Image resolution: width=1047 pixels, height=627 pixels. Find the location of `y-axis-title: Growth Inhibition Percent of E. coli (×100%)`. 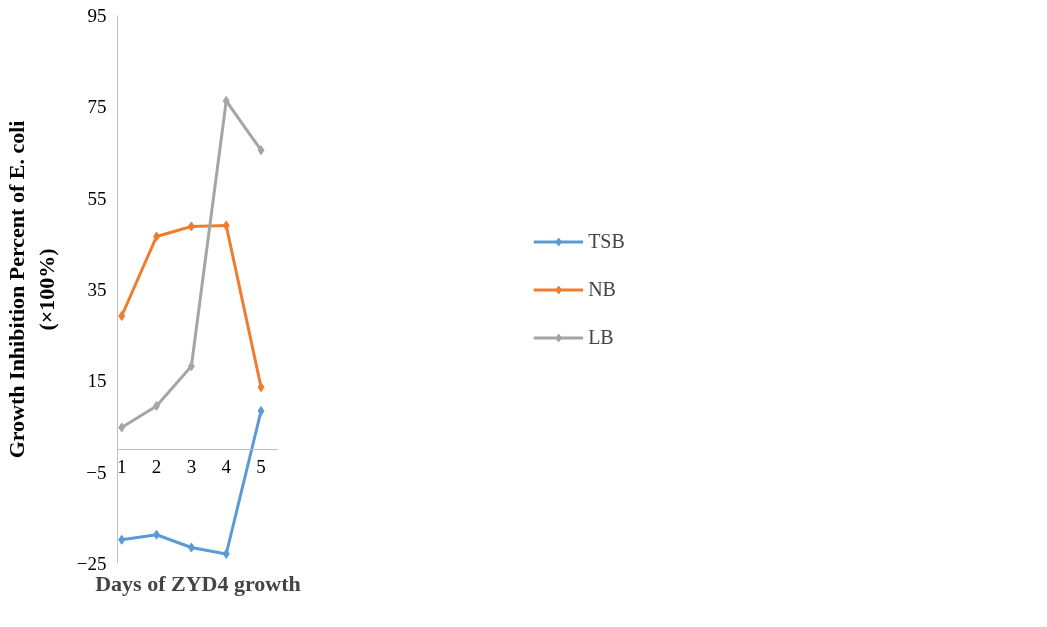

y-axis-title: Growth Inhibition Percent of E. coli (×100%) is located at coordinates (31, 289).